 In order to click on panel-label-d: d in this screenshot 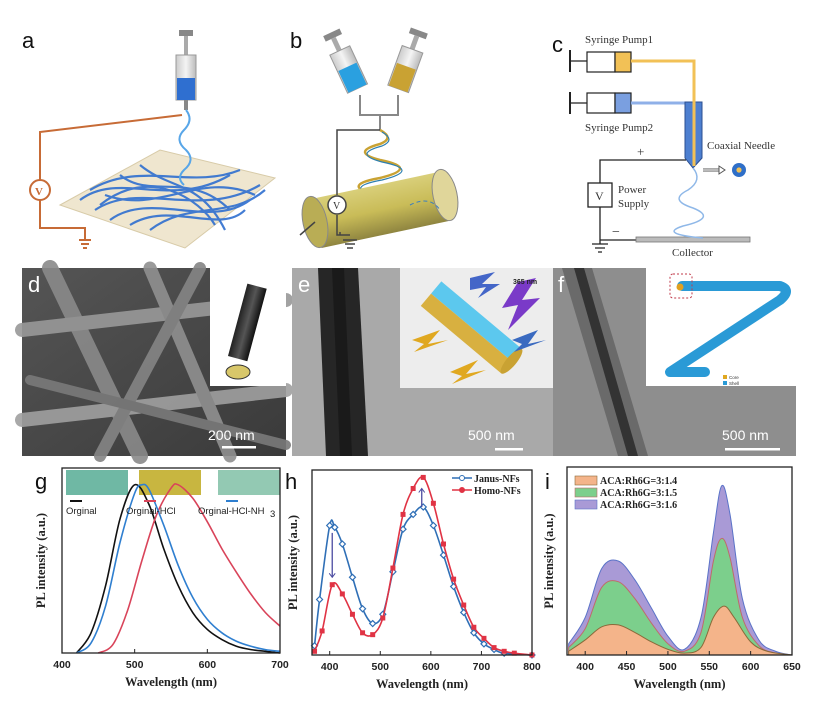, I will do `click(34, 284)`.